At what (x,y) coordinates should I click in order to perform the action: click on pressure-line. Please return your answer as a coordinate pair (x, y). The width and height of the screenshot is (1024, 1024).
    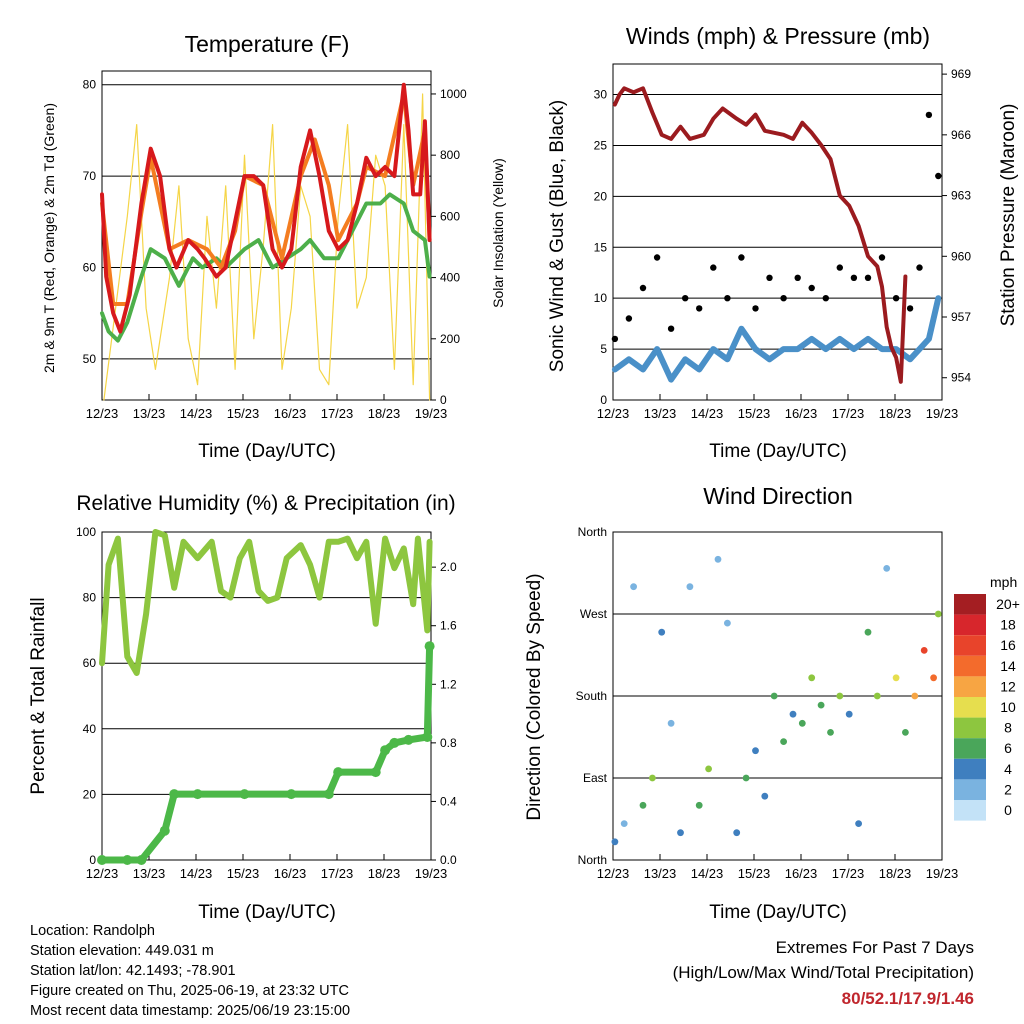
    Looking at the image, I should click on (760, 235).